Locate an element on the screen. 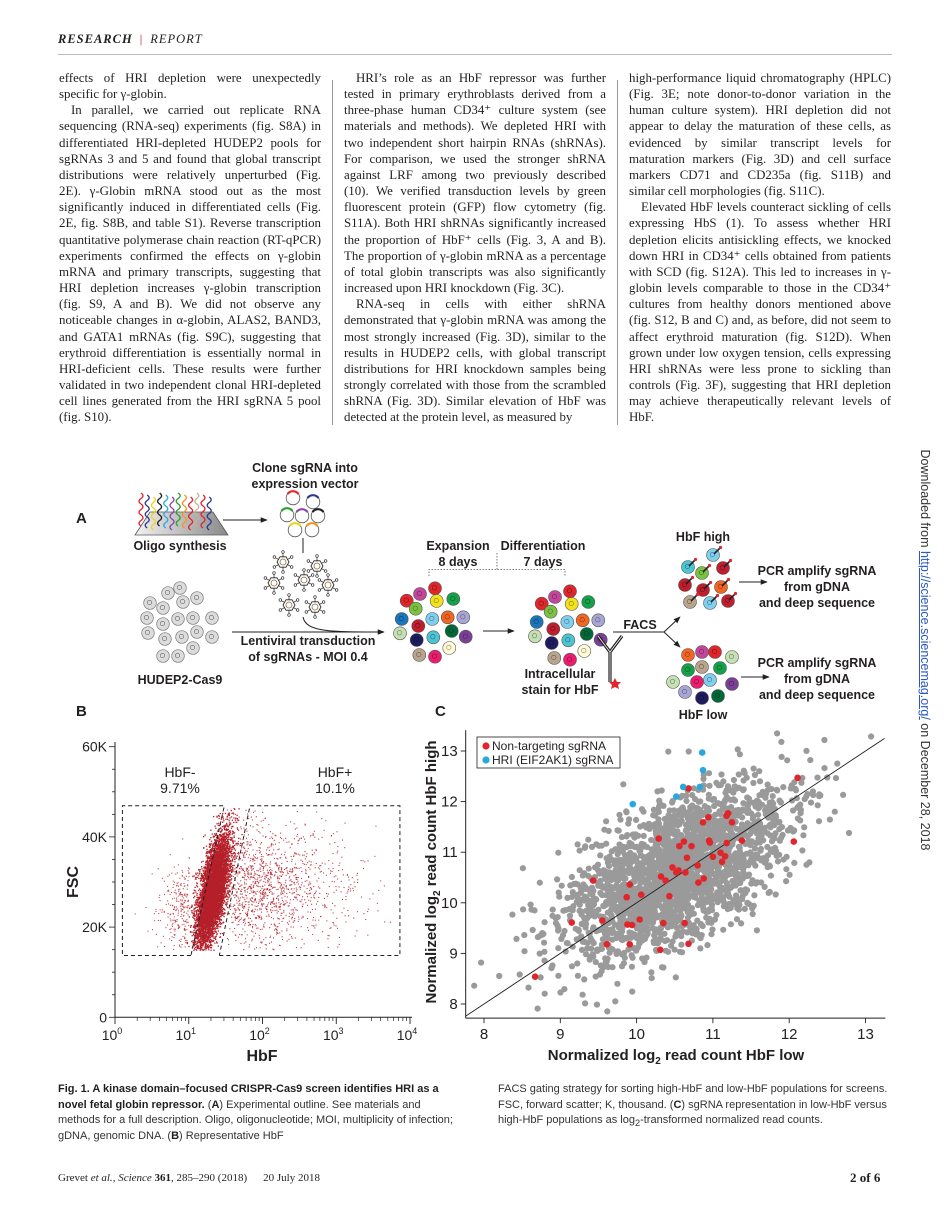 This screenshot has width=950, height=1210. stain-label-line1: Intracellular is located at coordinates (560, 674).